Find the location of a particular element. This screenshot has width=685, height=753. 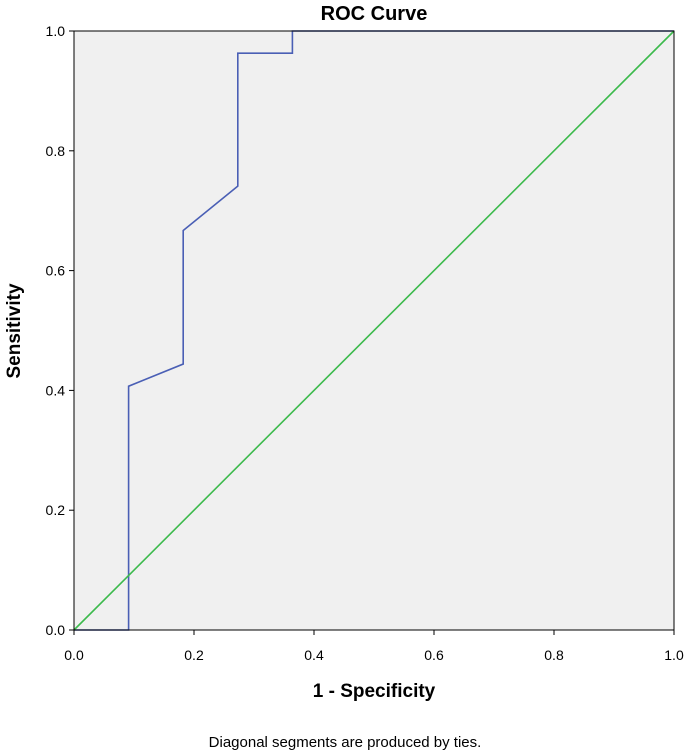

y-tick-label: 0.0 is located at coordinates (56, 630).